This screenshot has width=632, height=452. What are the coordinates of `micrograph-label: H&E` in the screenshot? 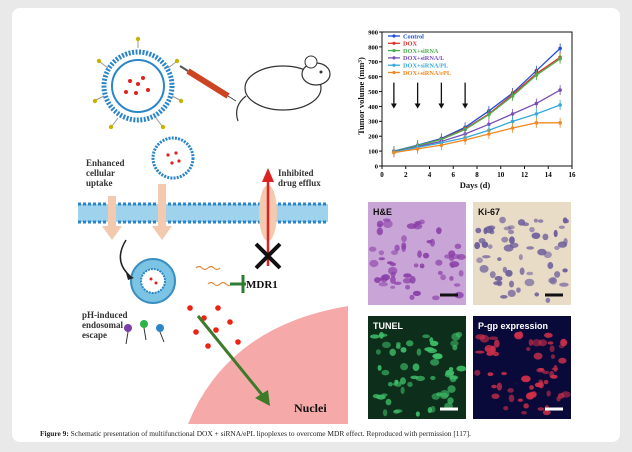 It's located at (382, 212).